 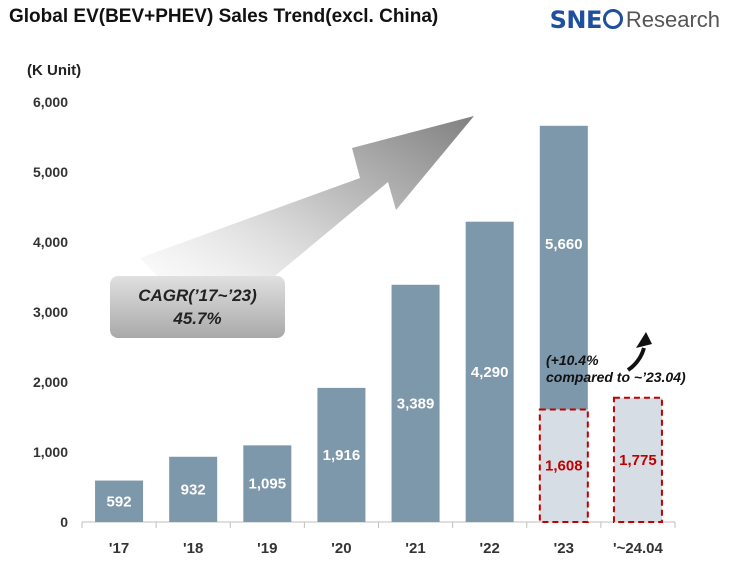 What do you see at coordinates (50, 172) in the screenshot?
I see `y-tick-label: 5,000` at bounding box center [50, 172].